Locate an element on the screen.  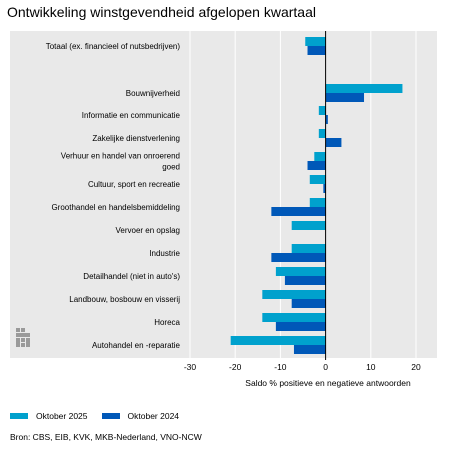
x-tick-labels: -30 -20 -10 0 10 20 is located at coordinates (302, 367).